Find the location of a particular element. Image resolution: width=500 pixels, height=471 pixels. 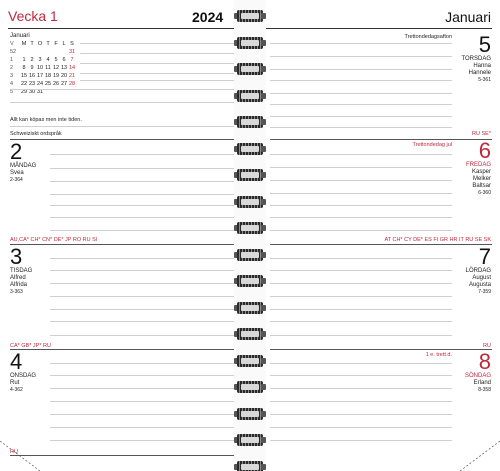

country-flags-7: AT CH* CY DE* ES FI GR HR IT RU SE SK is located at coordinates (437, 240).